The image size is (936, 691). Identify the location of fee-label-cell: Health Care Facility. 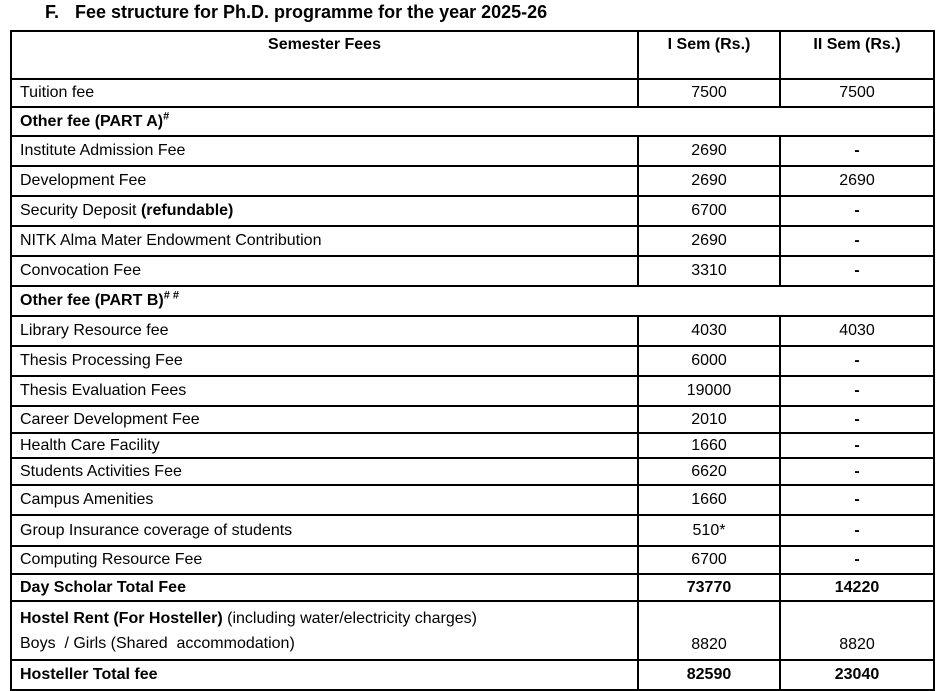
(324, 445).